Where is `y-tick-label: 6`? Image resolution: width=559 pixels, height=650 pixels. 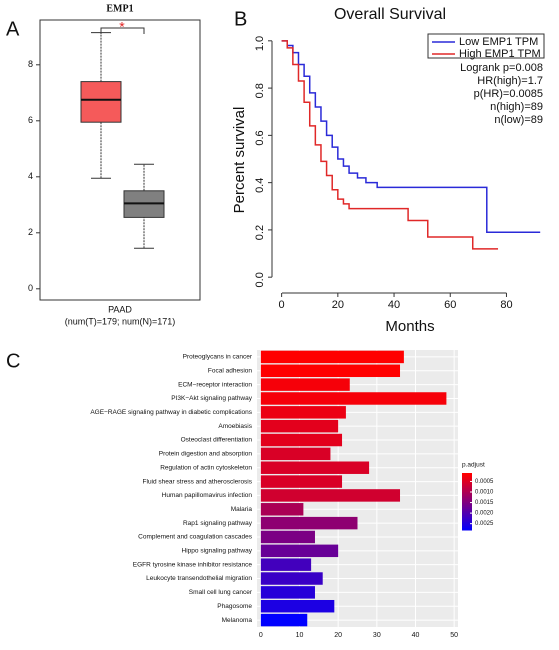
y-tick-label: 6 is located at coordinates (30, 120).